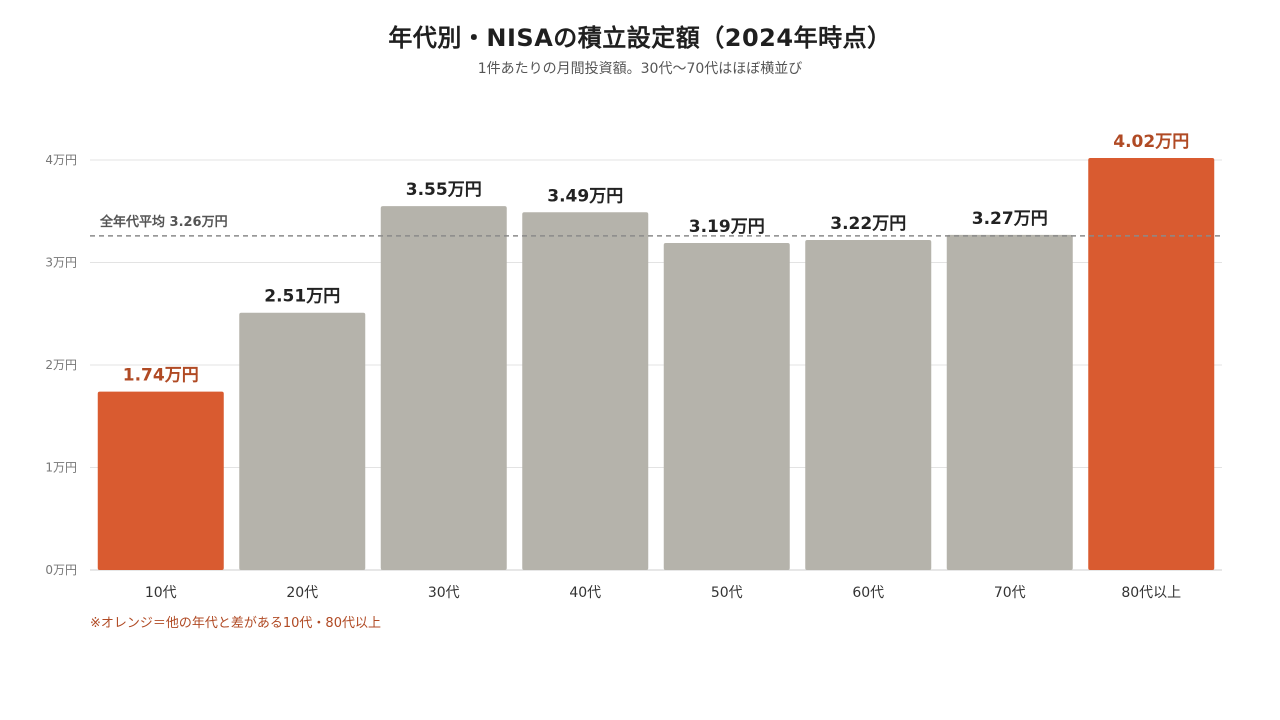 This screenshot has height=720, width=1280. I want to click on chart-subtitle: 1件あたりの月間投資額。30代〜70代はほぼ横並び, so click(640, 69).